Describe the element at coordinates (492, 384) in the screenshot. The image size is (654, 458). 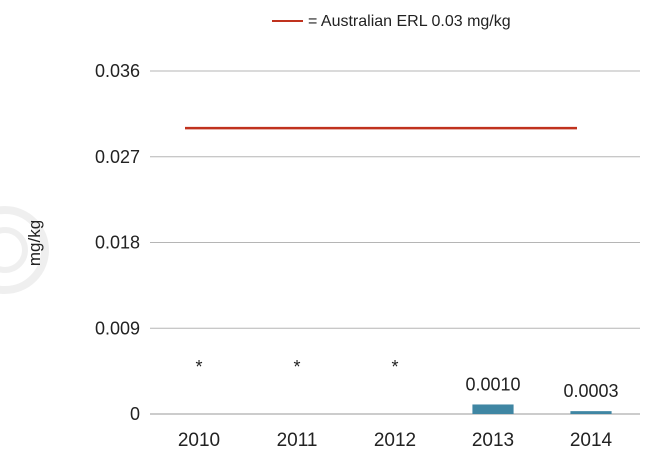
I see `data-label-2013: 0.0010` at that location.